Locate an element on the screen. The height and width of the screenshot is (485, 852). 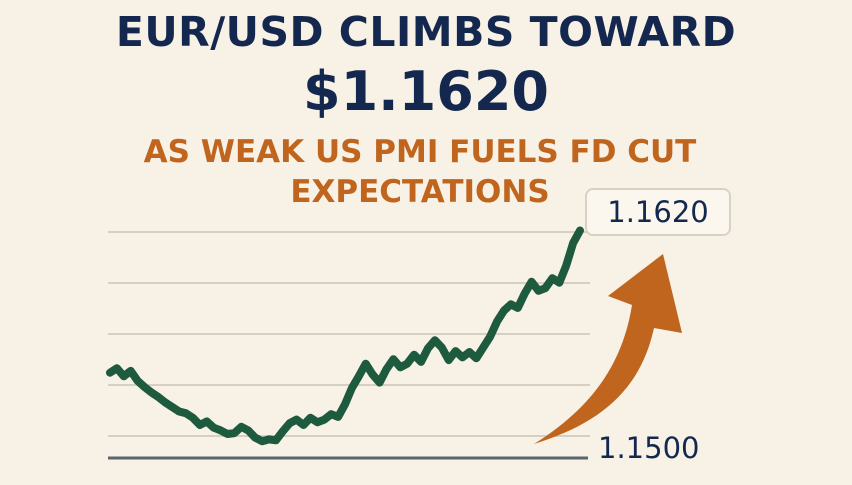
trend-arrow-icon is located at coordinates (608, 349).